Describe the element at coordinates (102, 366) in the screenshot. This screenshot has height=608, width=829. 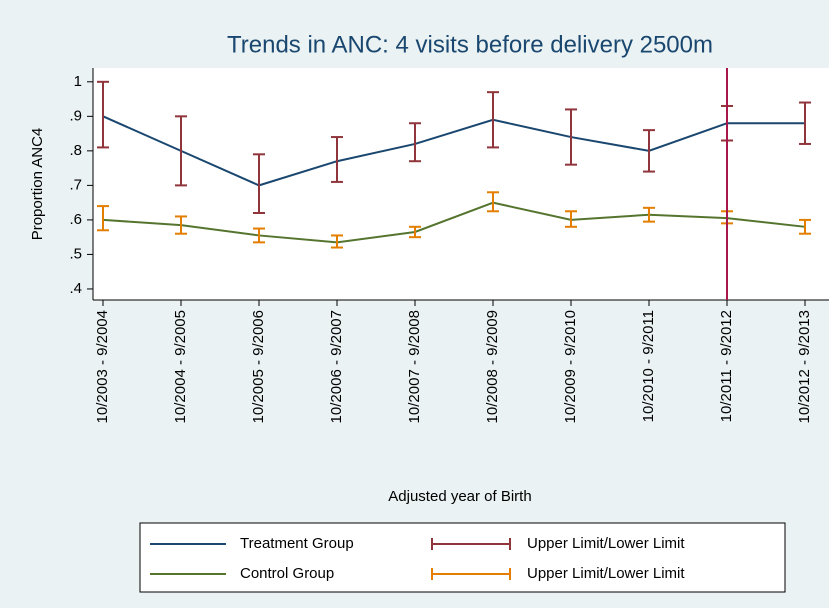
I see `x-tick-label: 10/2003 - 9/2004` at that location.